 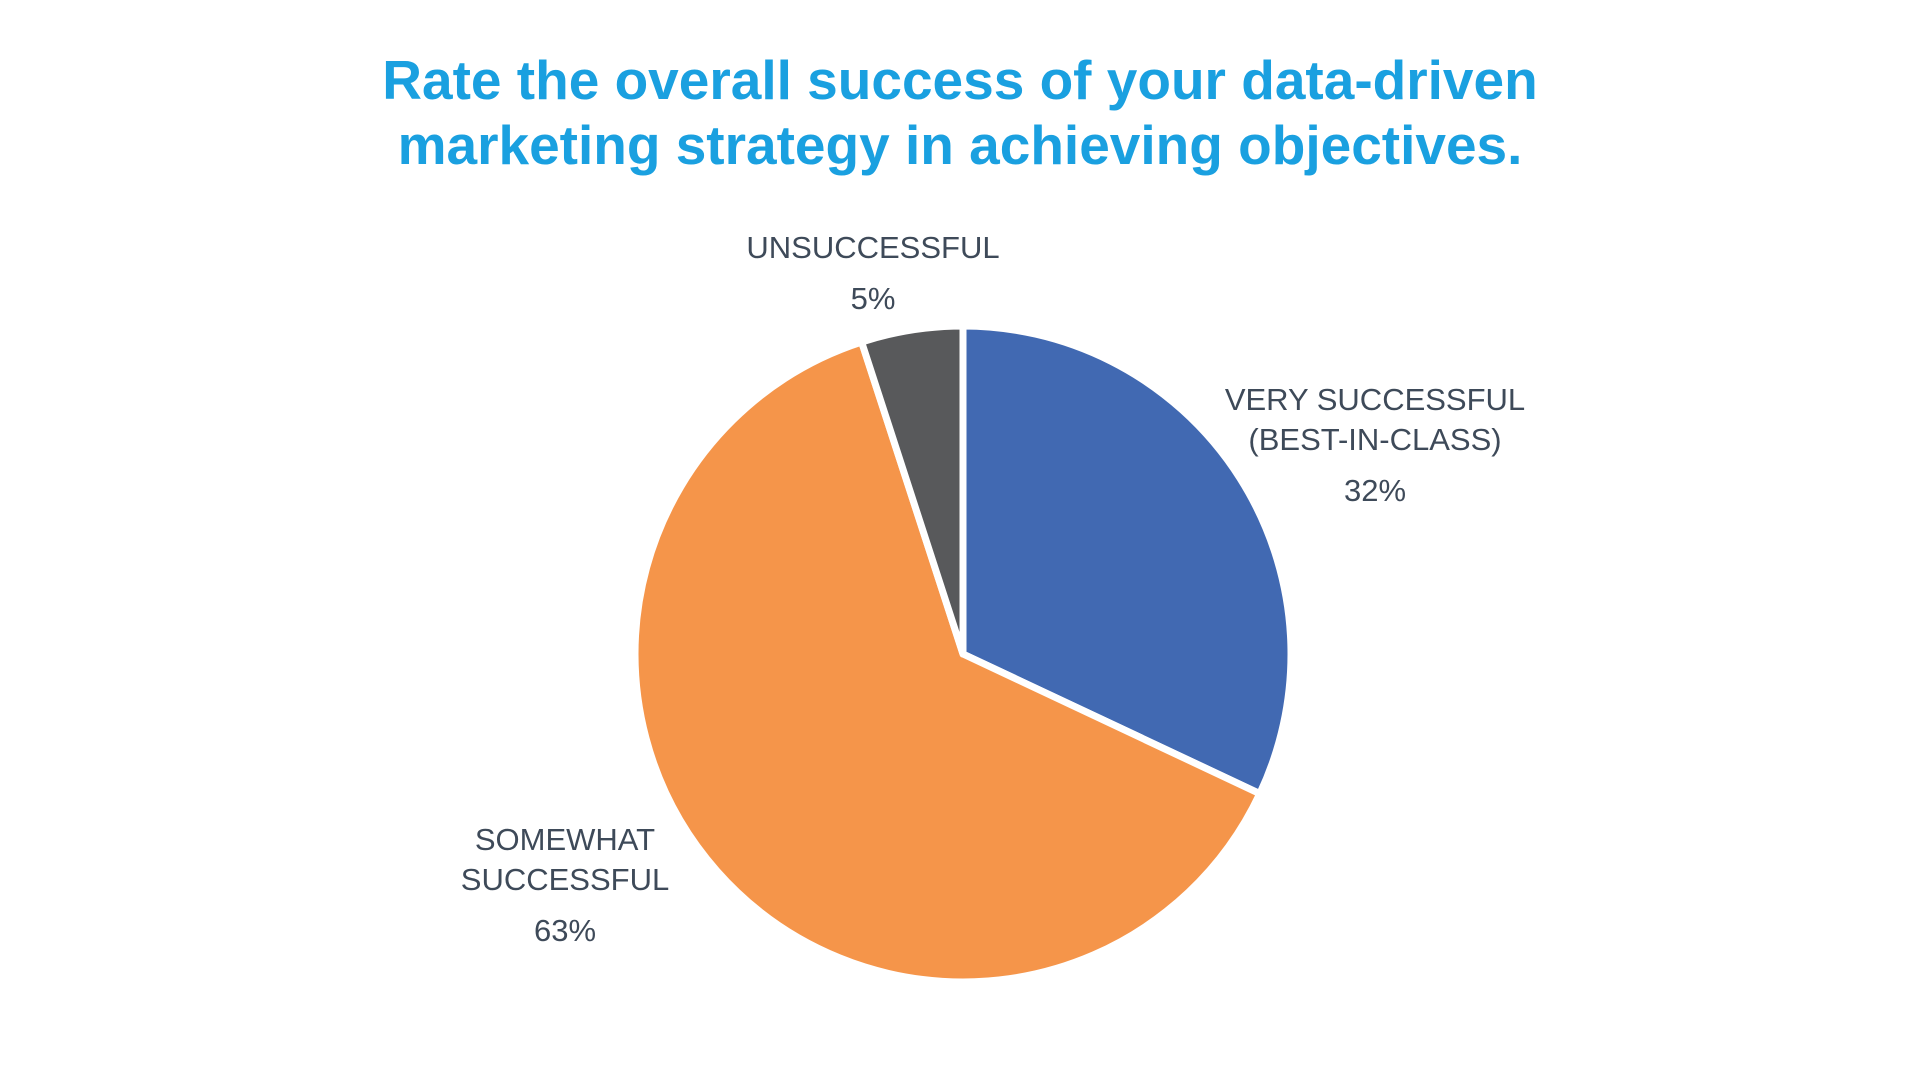 What do you see at coordinates (1375, 490) in the screenshot?
I see `slice-label-very-successful-pct: 32%` at bounding box center [1375, 490].